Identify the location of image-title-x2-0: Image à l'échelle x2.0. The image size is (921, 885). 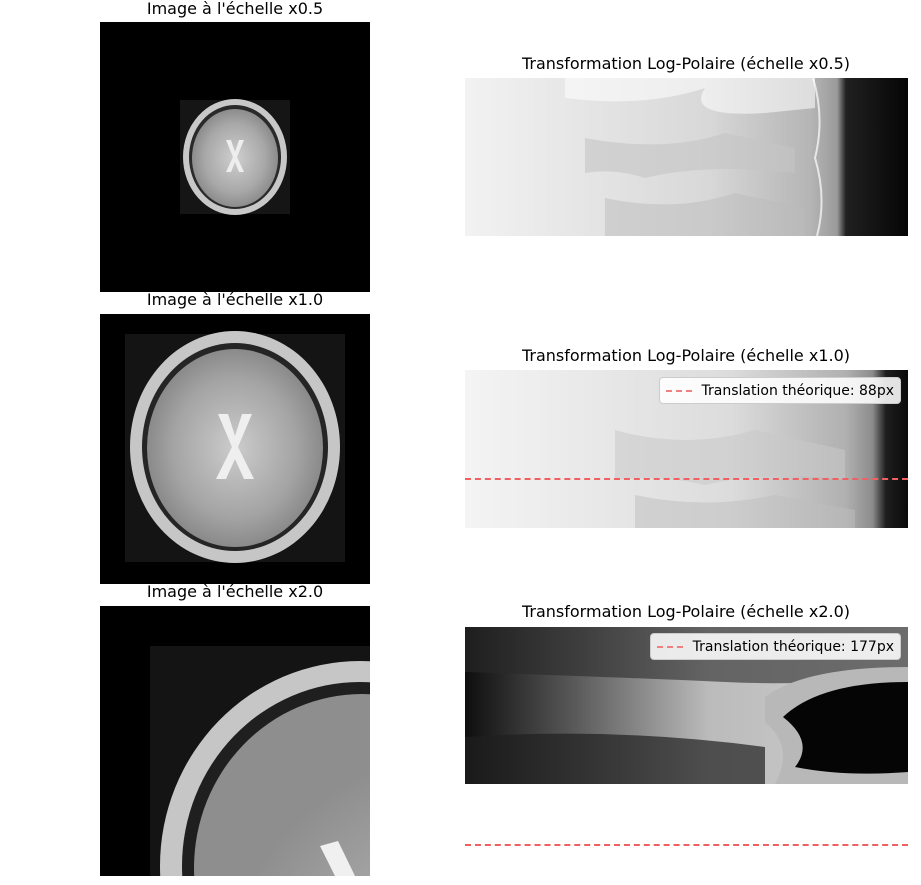
(235, 591).